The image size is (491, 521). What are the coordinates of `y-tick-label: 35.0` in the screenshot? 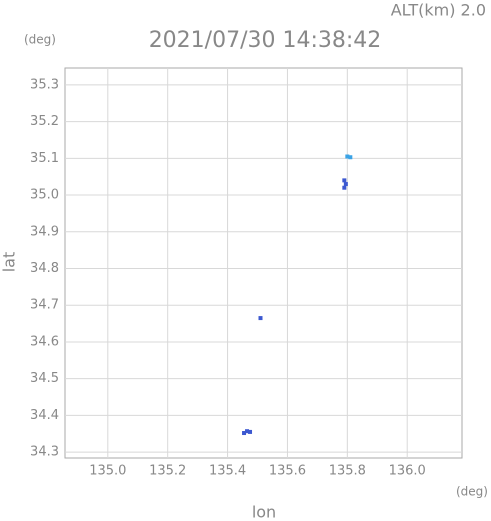 It's located at (44, 195).